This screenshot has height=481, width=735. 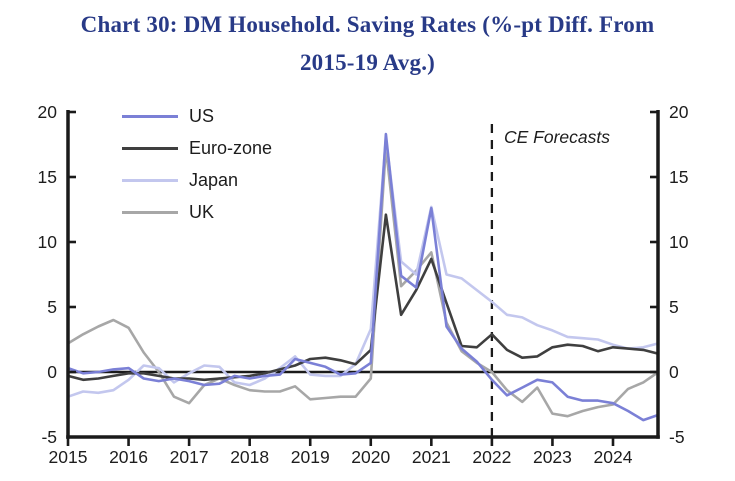 What do you see at coordinates (431, 457) in the screenshot?
I see `x-axis-tick-label: 2021` at bounding box center [431, 457].